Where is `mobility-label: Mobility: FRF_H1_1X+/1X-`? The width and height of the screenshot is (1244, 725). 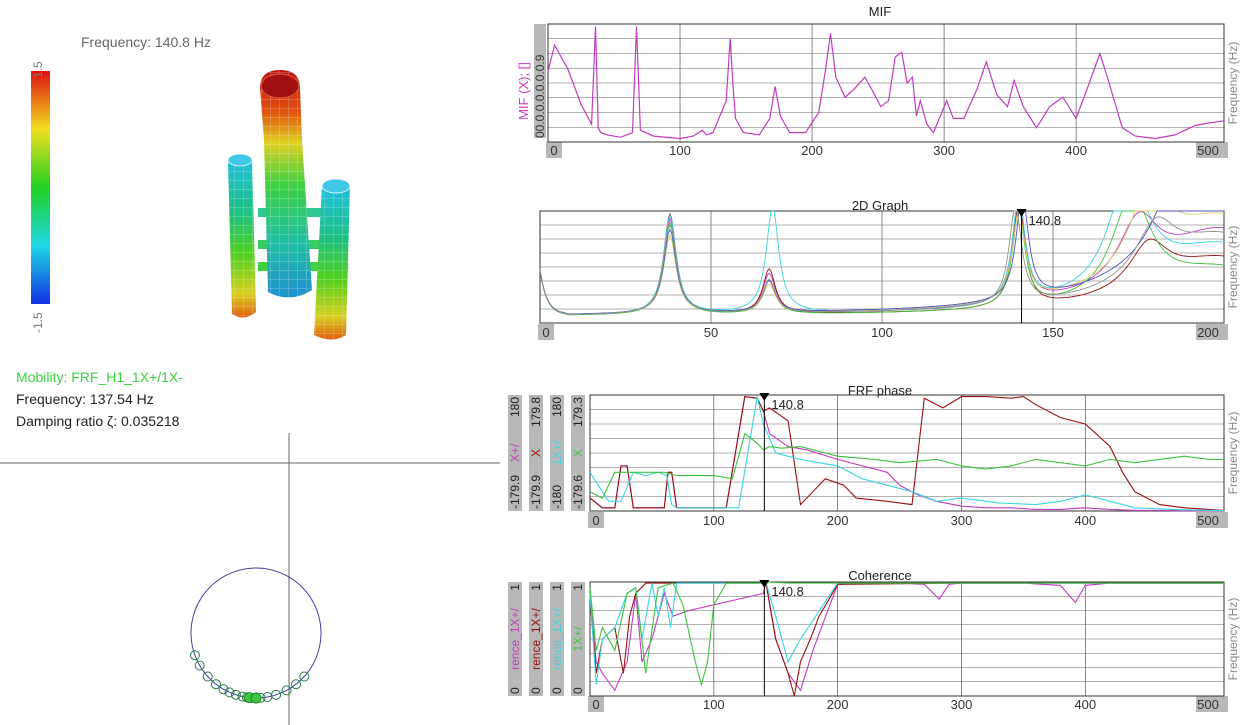 mobility-label: Mobility: FRF_H1_1X+/1X- is located at coordinates (99, 377).